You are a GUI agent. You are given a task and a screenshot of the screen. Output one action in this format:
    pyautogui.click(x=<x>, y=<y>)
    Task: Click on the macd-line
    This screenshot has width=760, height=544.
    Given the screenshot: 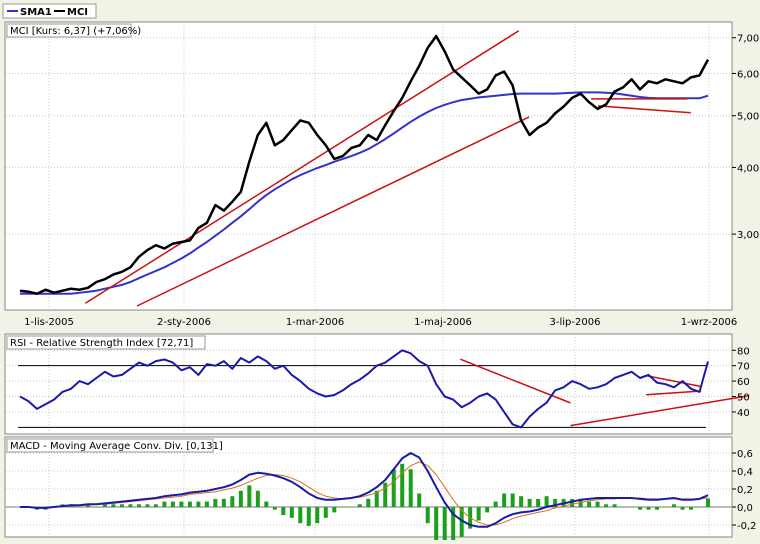 What is the action you would take?
    pyautogui.click(x=364, y=490)
    